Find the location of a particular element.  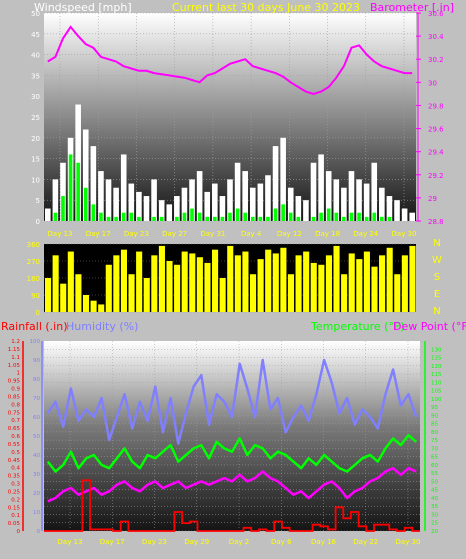

temperature-tick-label: 25 is located at coordinates (434, 524).